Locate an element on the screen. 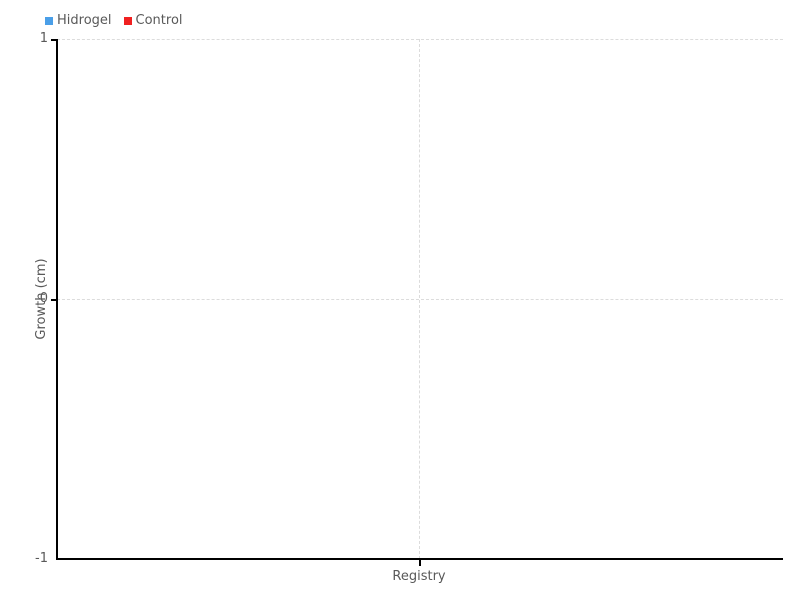  x-axis-title: Registry is located at coordinates (419, 576).